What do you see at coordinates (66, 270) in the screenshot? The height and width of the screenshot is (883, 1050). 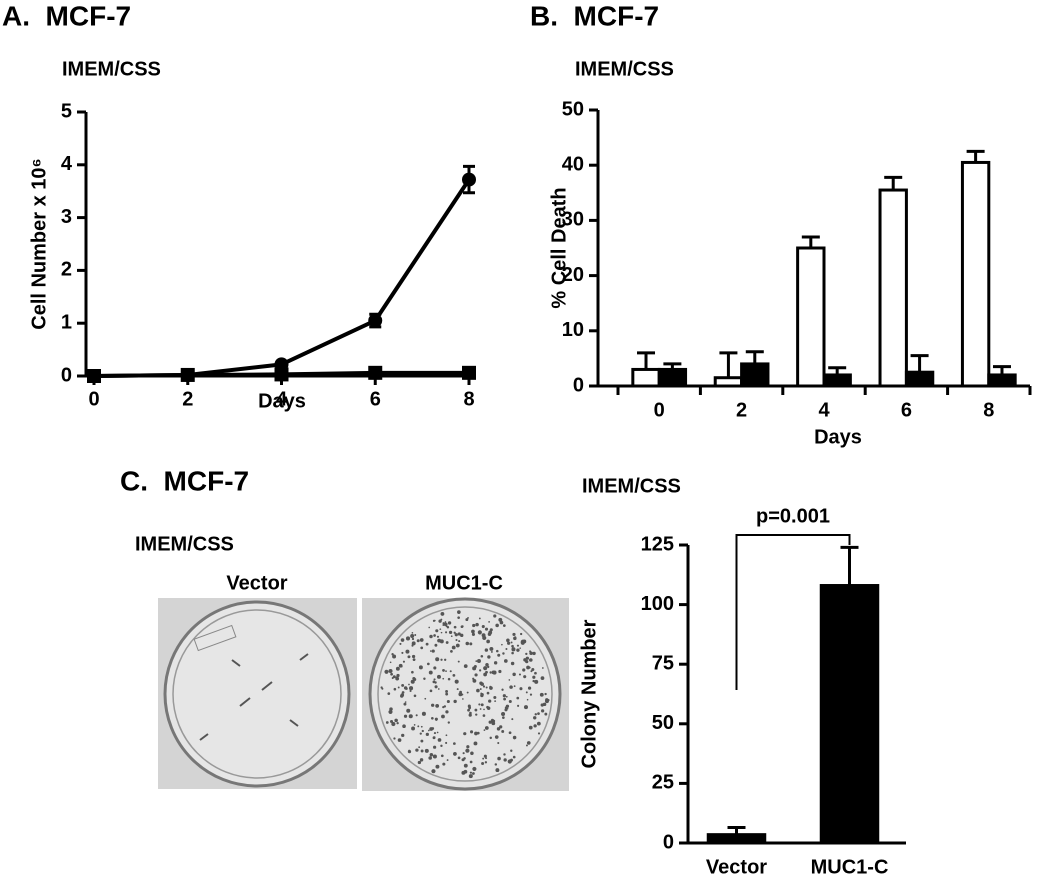 I see `y-tick-label: 2` at bounding box center [66, 270].